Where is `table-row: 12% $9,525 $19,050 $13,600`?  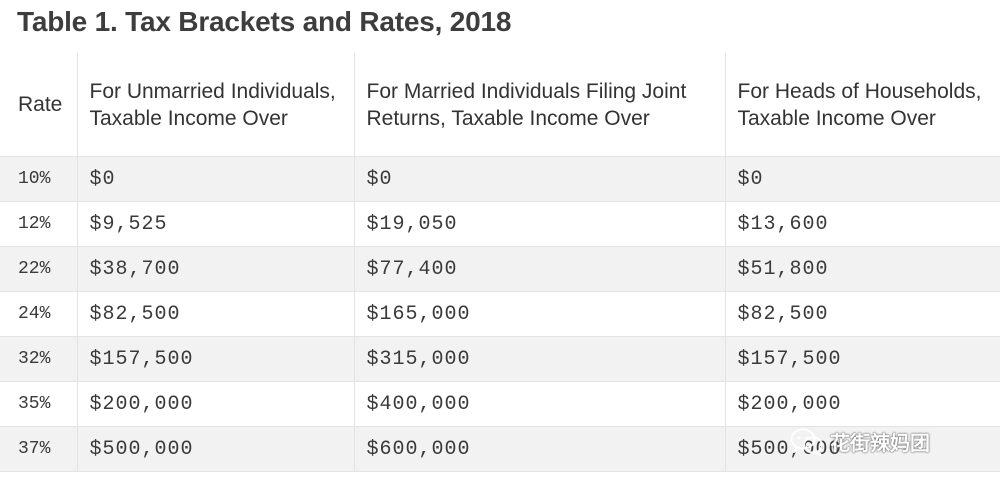
table-row: 12% $9,525 $19,050 $13,600 is located at coordinates (500, 224).